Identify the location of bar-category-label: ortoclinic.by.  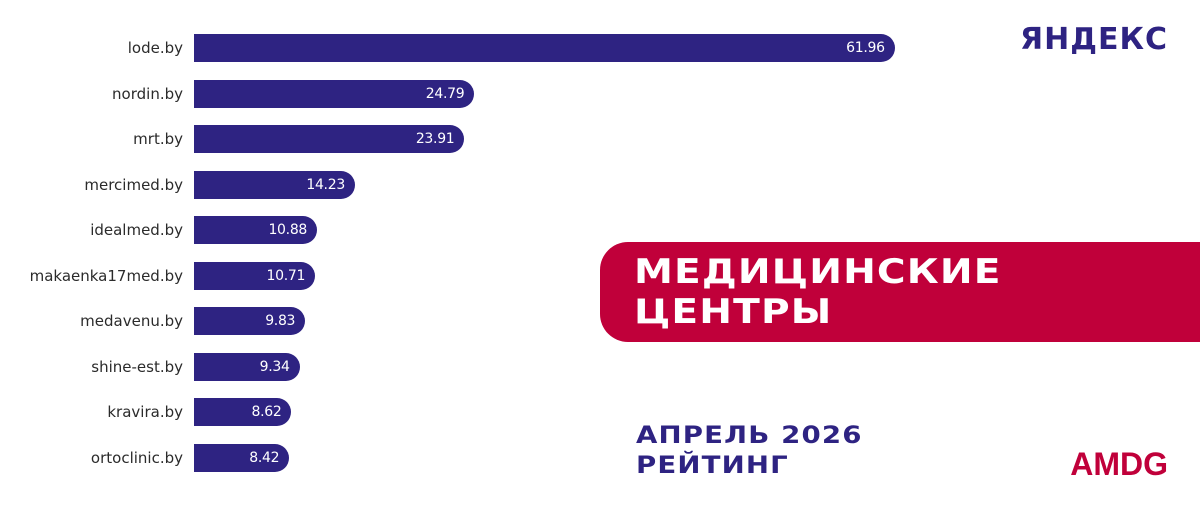
(136, 457).